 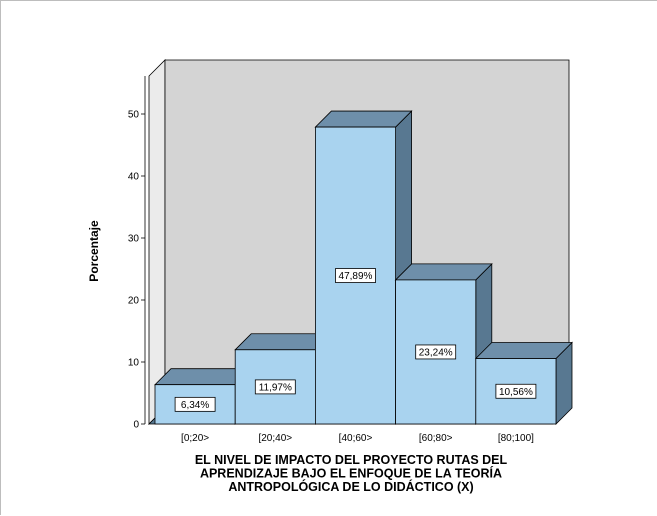 I want to click on y-axis-label: Porcentaje, so click(x=94, y=251).